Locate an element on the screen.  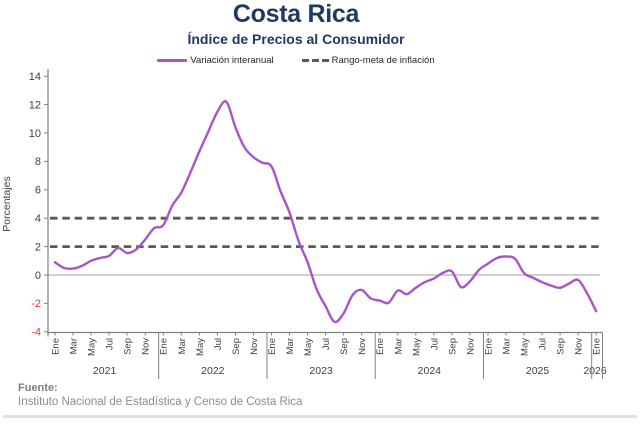
legend-label-rango-meta: Rango-meta de inflación is located at coordinates (383, 60).